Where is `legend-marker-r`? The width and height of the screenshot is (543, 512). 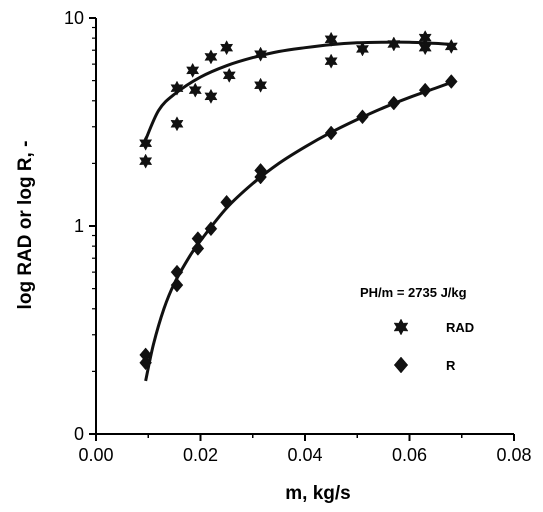 legend-marker-r is located at coordinates (401, 365).